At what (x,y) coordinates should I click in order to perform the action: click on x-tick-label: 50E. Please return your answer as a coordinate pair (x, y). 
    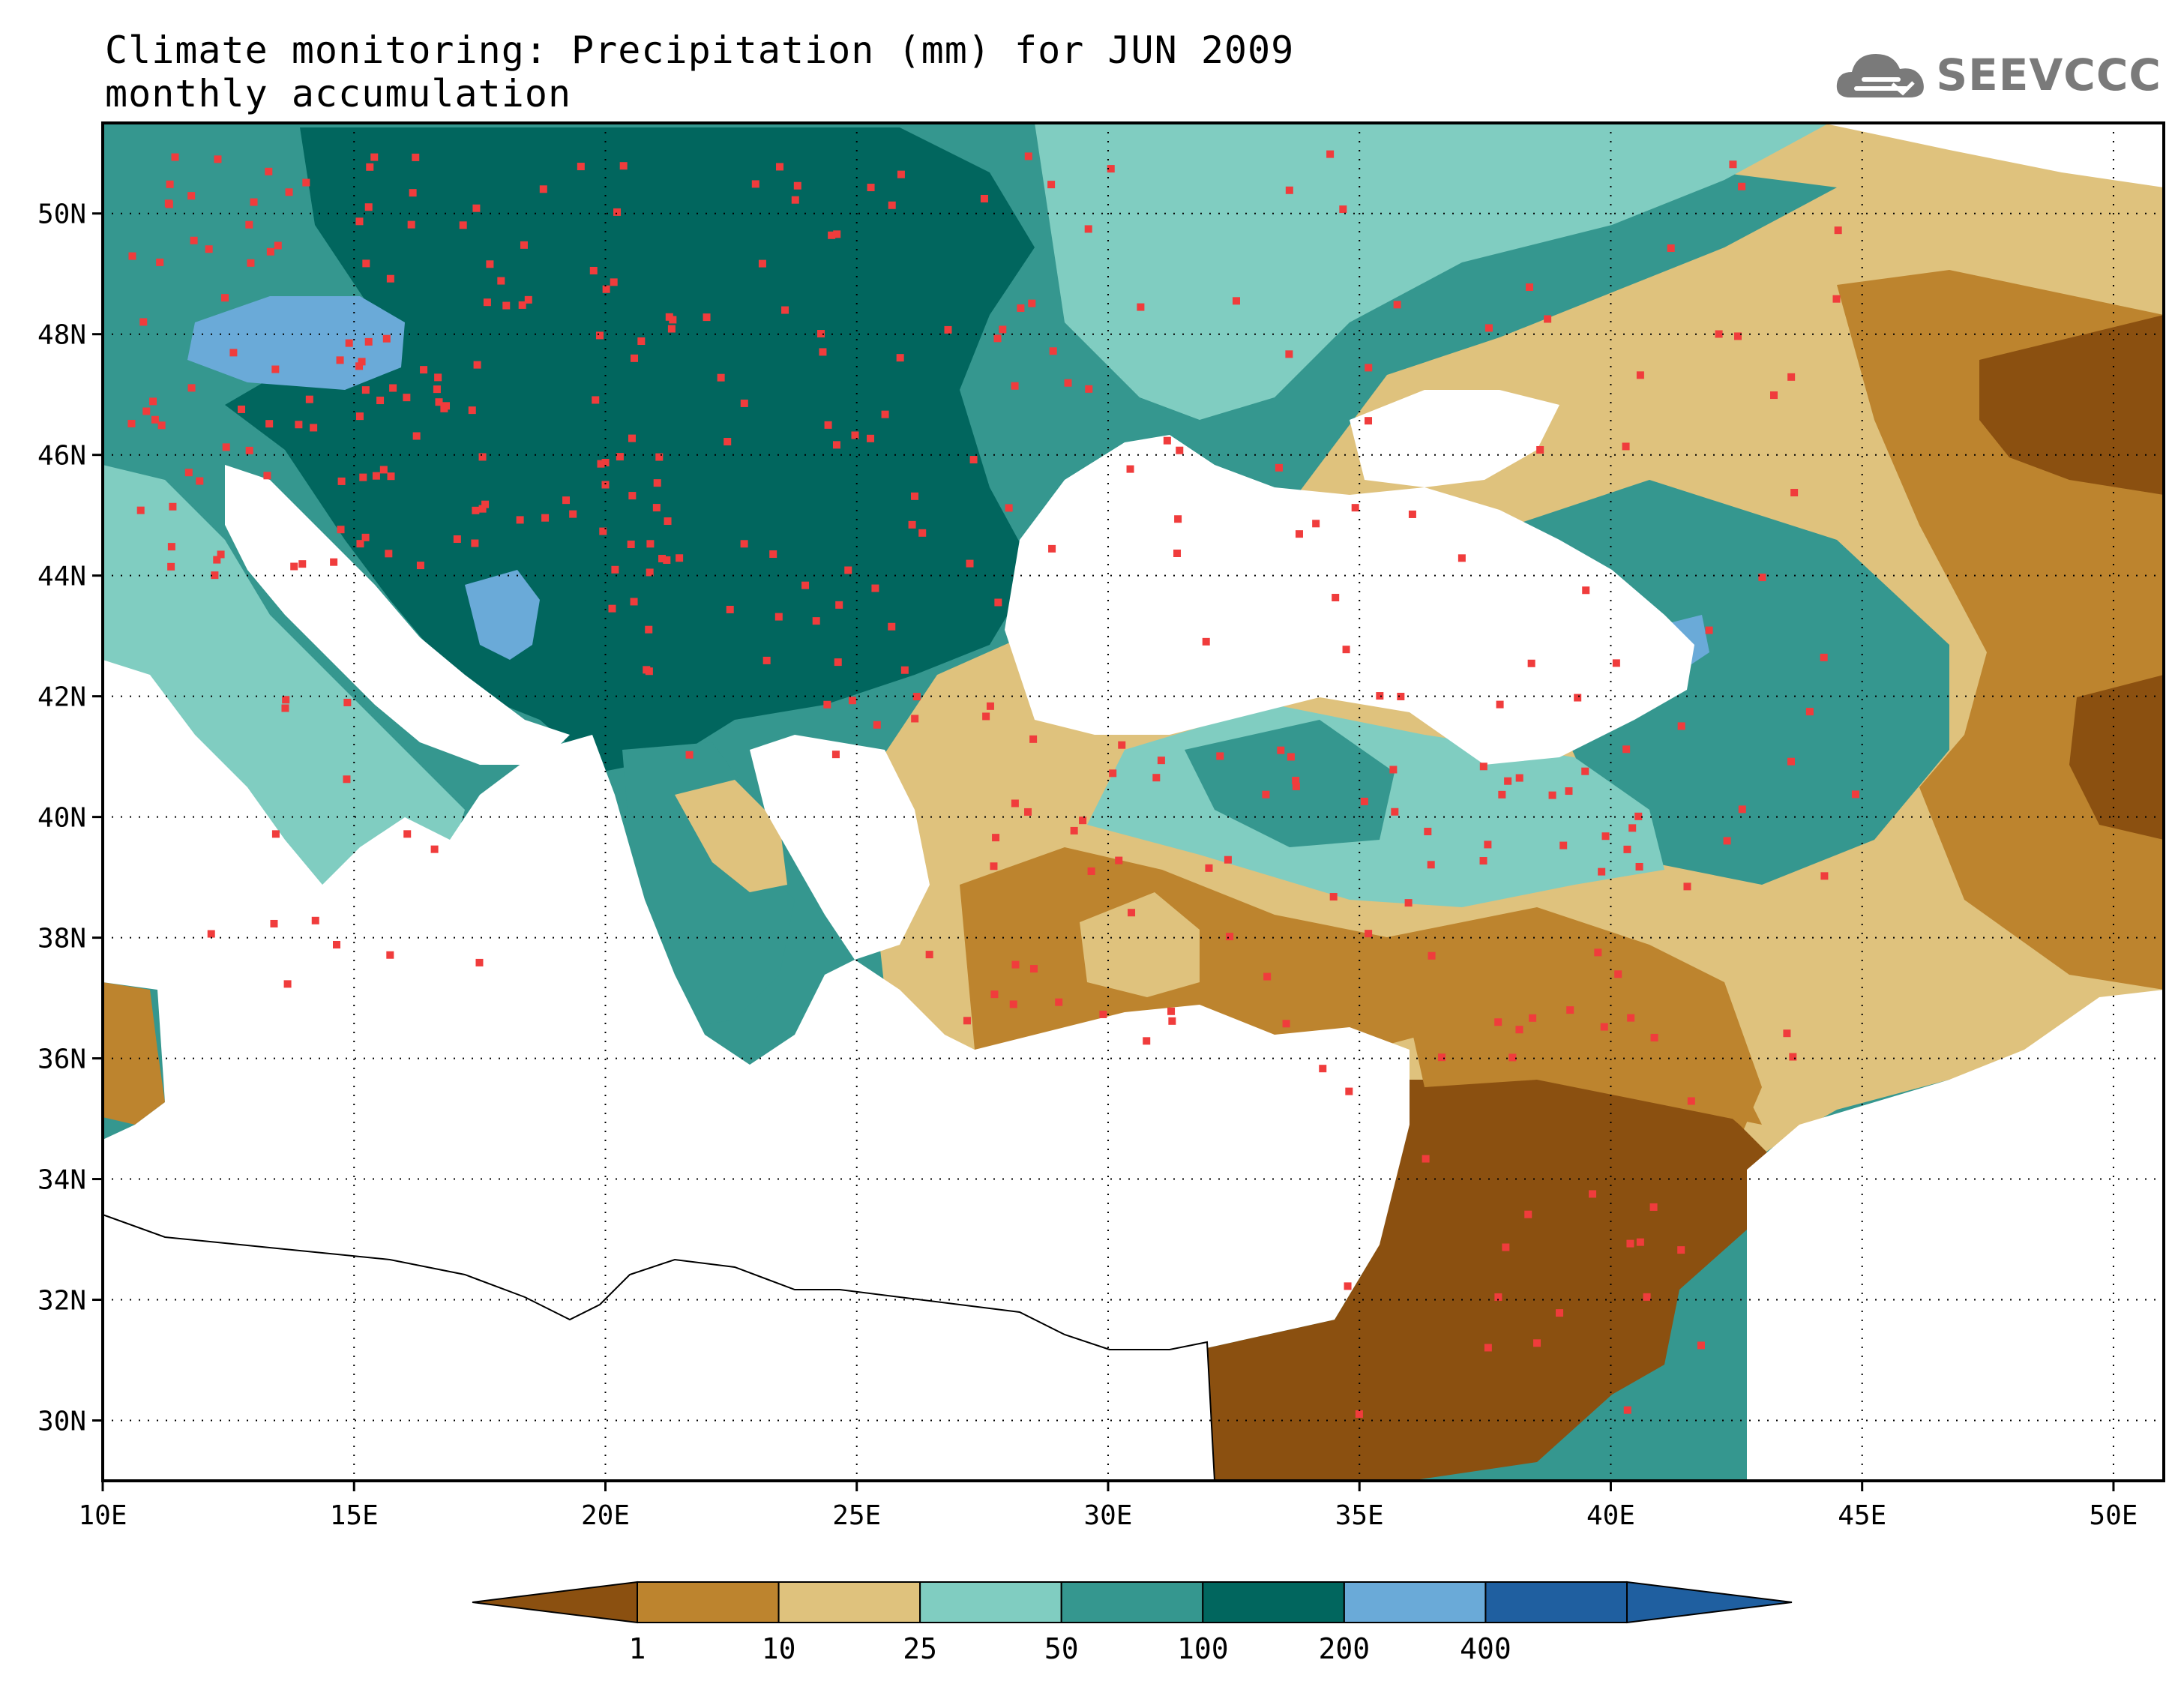
    Looking at the image, I should click on (2113, 1515).